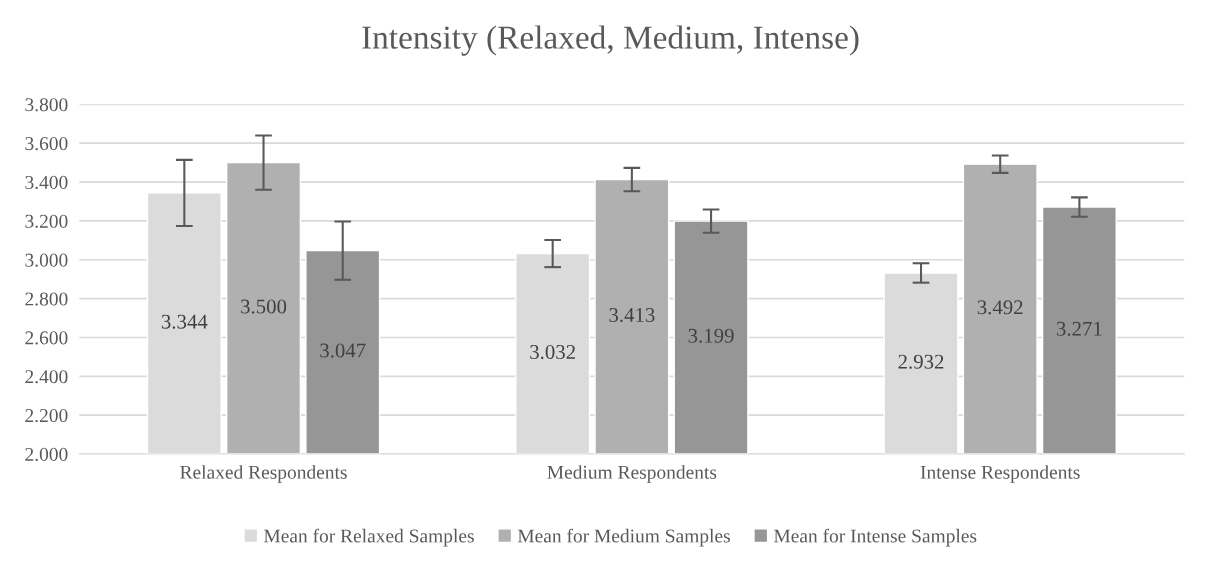 The width and height of the screenshot is (1221, 564). Describe the element at coordinates (46, 182) in the screenshot. I see `y-tick-label: 3.400` at that location.